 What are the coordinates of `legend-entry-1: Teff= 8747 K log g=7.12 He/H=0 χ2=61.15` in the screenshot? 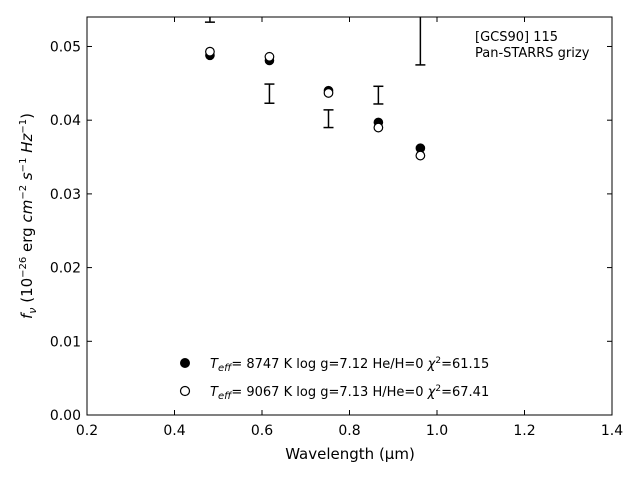 It's located at (349, 365).